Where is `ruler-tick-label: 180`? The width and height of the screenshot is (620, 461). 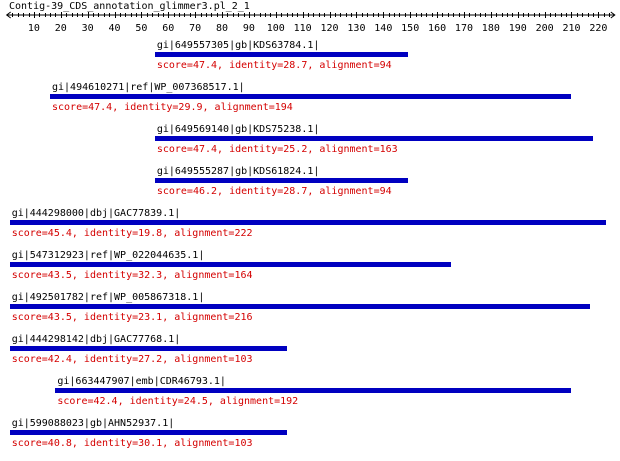
ruler-tick-label: 180 is located at coordinates (491, 28).